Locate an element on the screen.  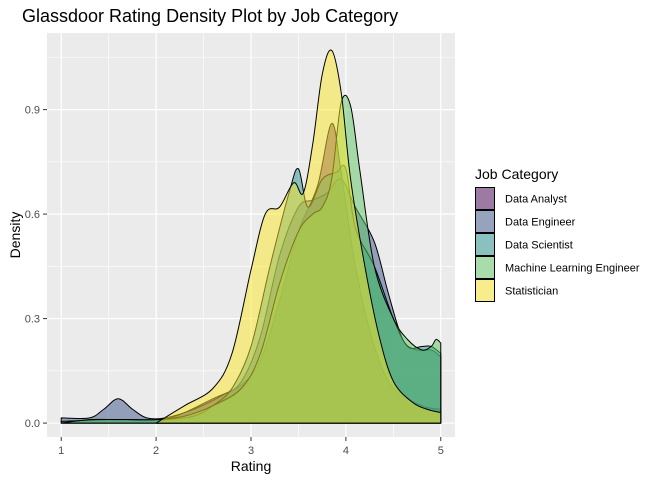
y-tick-label: 0.3 is located at coordinates (32, 320).